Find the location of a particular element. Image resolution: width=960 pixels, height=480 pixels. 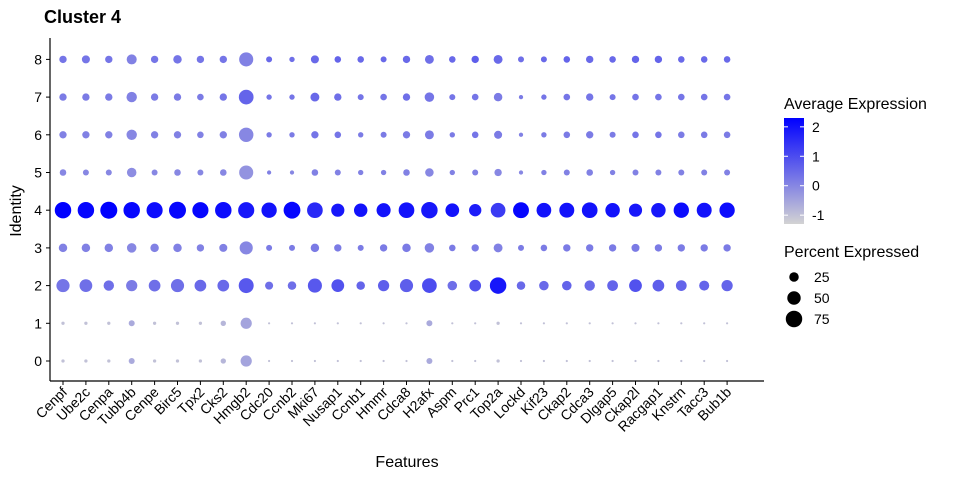

dot-cdc20-id6 is located at coordinates (269, 135).